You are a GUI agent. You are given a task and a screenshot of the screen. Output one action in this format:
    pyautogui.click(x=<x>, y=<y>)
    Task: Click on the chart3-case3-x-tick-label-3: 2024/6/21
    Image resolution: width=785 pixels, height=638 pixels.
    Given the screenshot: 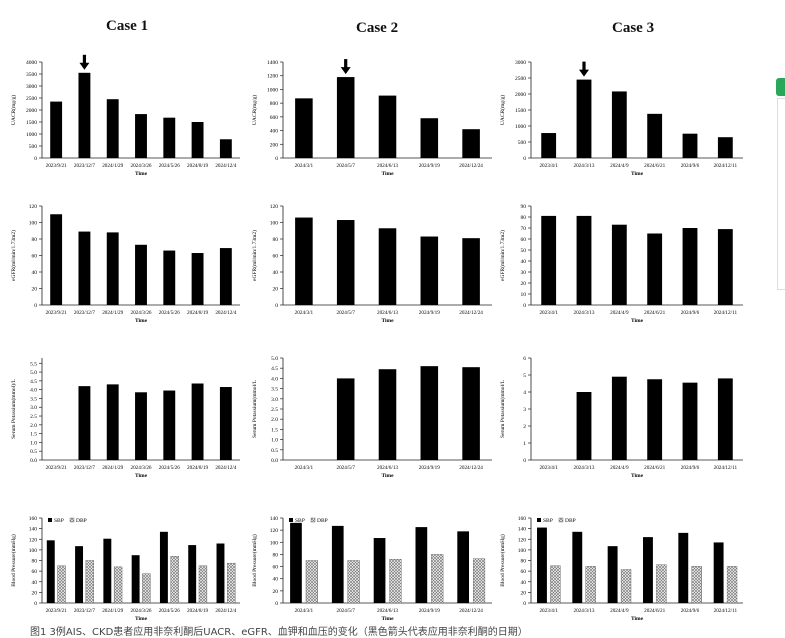 What is the action you would take?
    pyautogui.click(x=654, y=166)
    